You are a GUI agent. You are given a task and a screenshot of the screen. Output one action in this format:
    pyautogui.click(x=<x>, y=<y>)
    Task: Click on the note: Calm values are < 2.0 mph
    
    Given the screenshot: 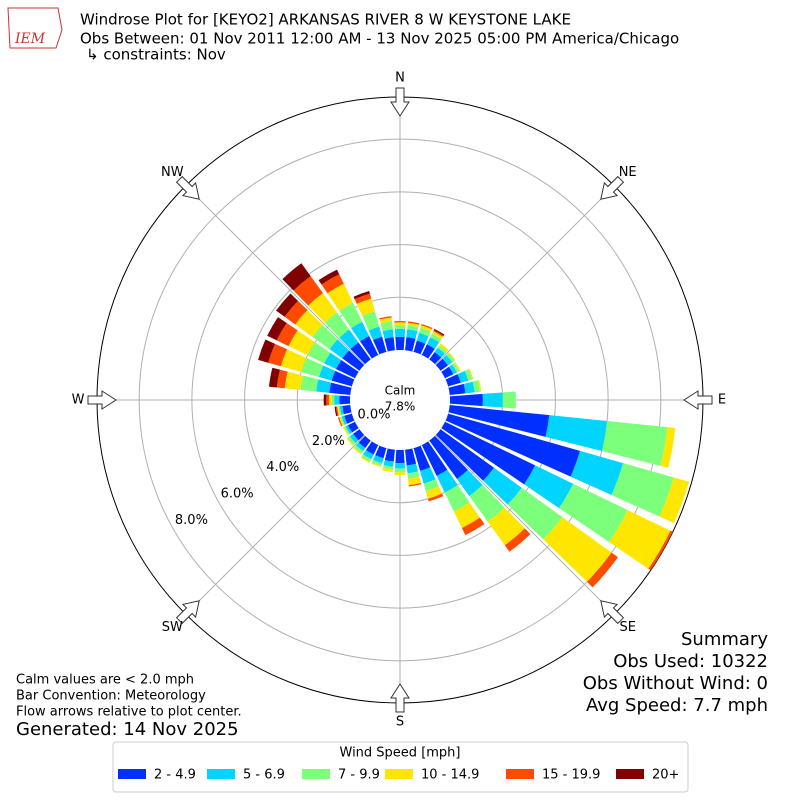 What is the action you would take?
    pyautogui.click(x=105, y=680)
    